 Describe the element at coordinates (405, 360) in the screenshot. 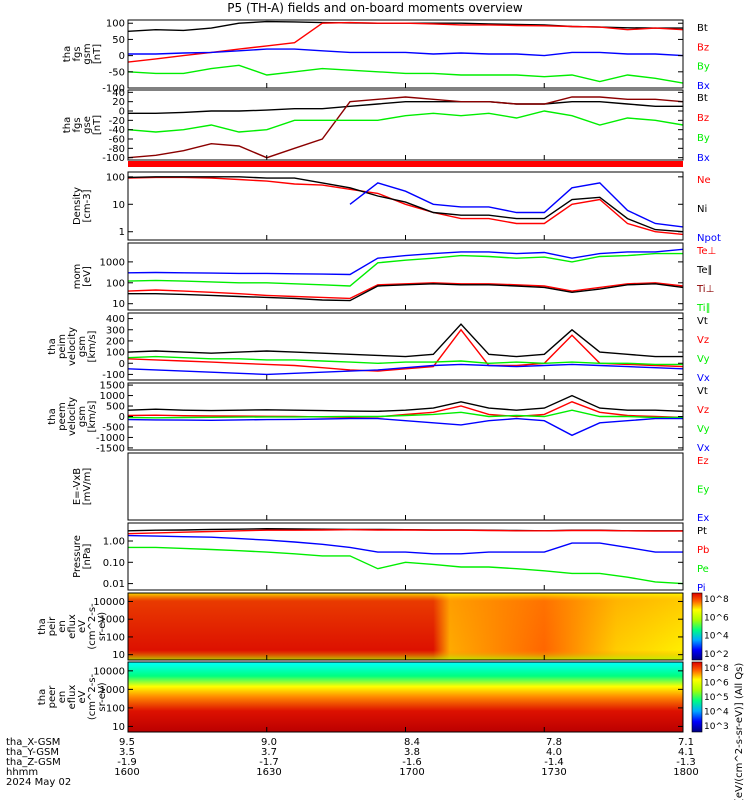

I see `series-Vy` at that location.